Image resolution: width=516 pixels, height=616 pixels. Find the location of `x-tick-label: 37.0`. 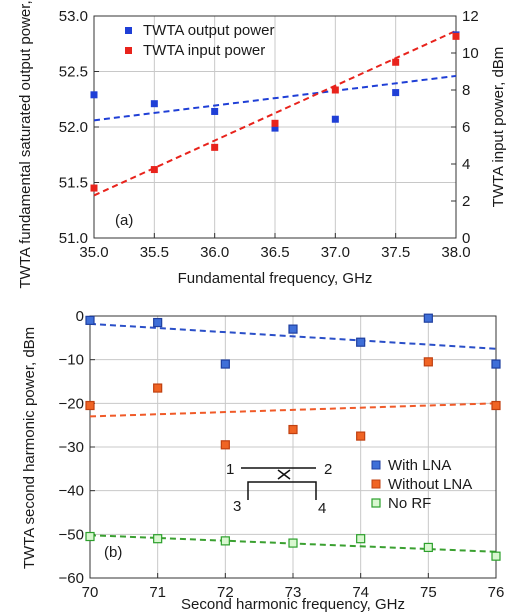

x-tick-label: 37.0 is located at coordinates (335, 252).